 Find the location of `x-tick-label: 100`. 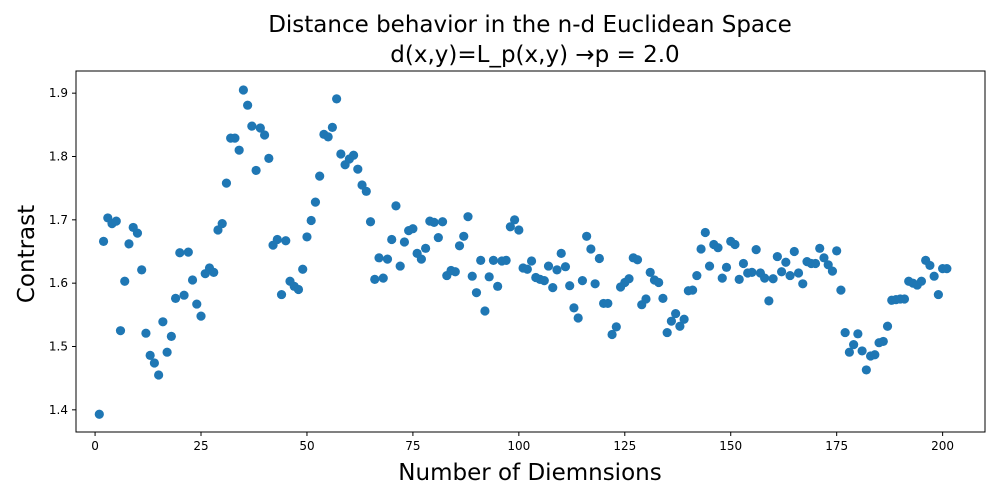

x-tick-label: 100 is located at coordinates (518, 446).